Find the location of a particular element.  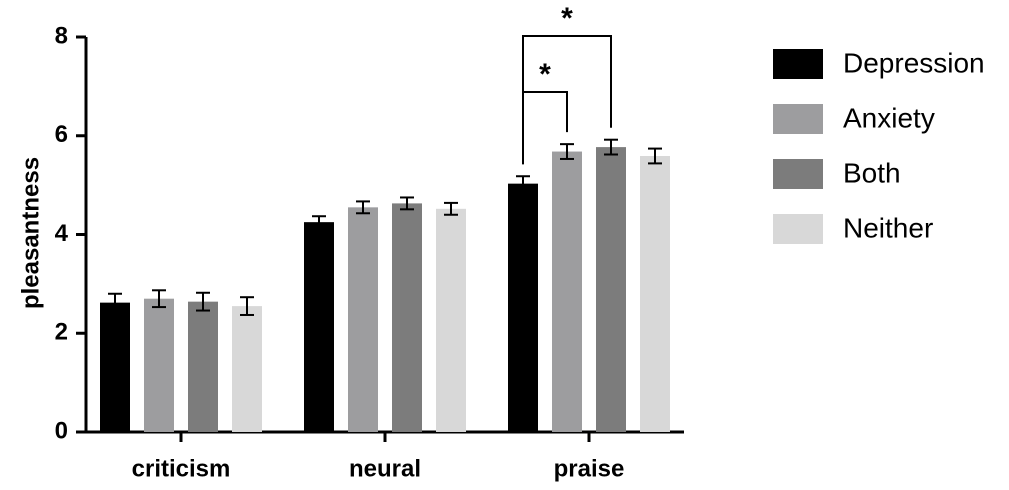

significance-bracket is located at coordinates (567, 100).